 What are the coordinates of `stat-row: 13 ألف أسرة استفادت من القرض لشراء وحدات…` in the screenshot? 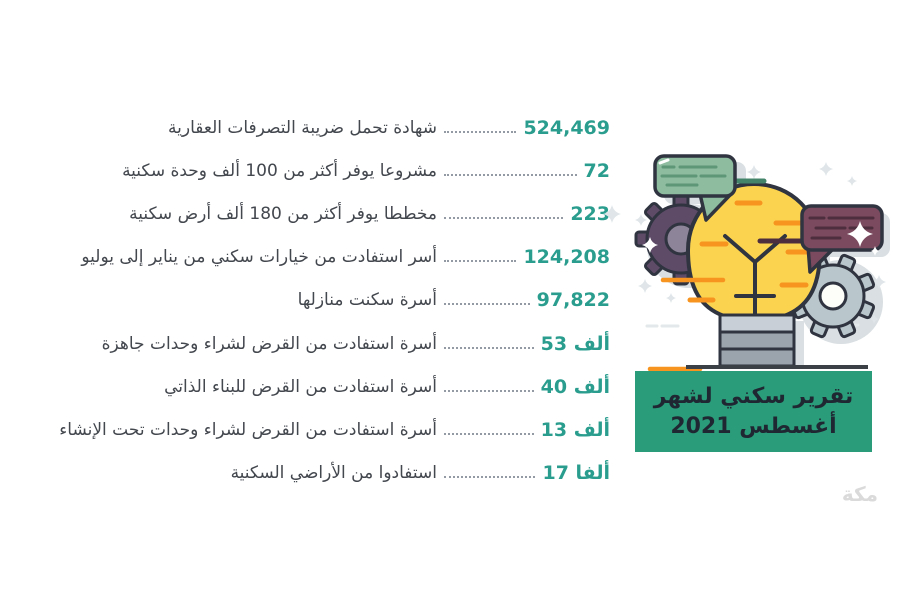 It's located at (334, 429).